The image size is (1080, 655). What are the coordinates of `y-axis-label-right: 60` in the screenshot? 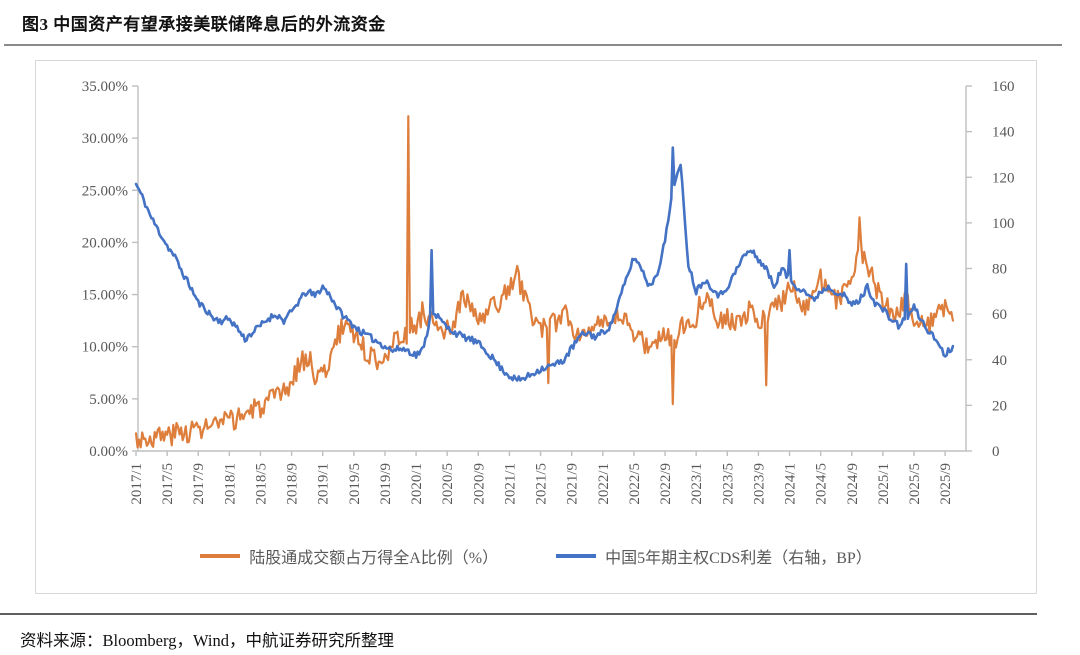 It's located at (999, 315).